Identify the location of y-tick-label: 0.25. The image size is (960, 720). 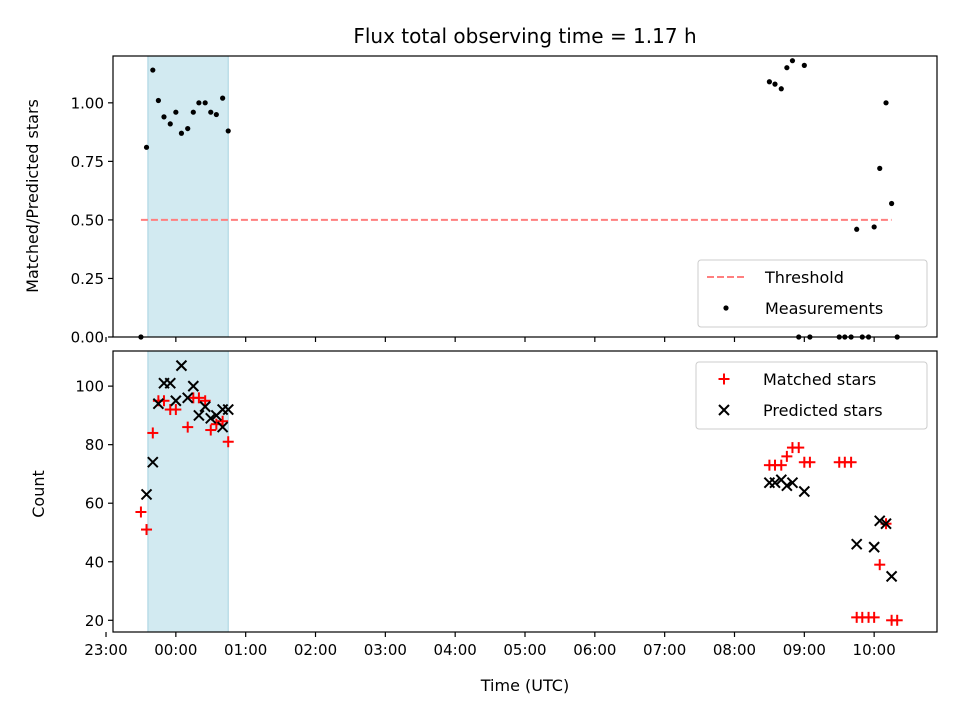
(87, 279).